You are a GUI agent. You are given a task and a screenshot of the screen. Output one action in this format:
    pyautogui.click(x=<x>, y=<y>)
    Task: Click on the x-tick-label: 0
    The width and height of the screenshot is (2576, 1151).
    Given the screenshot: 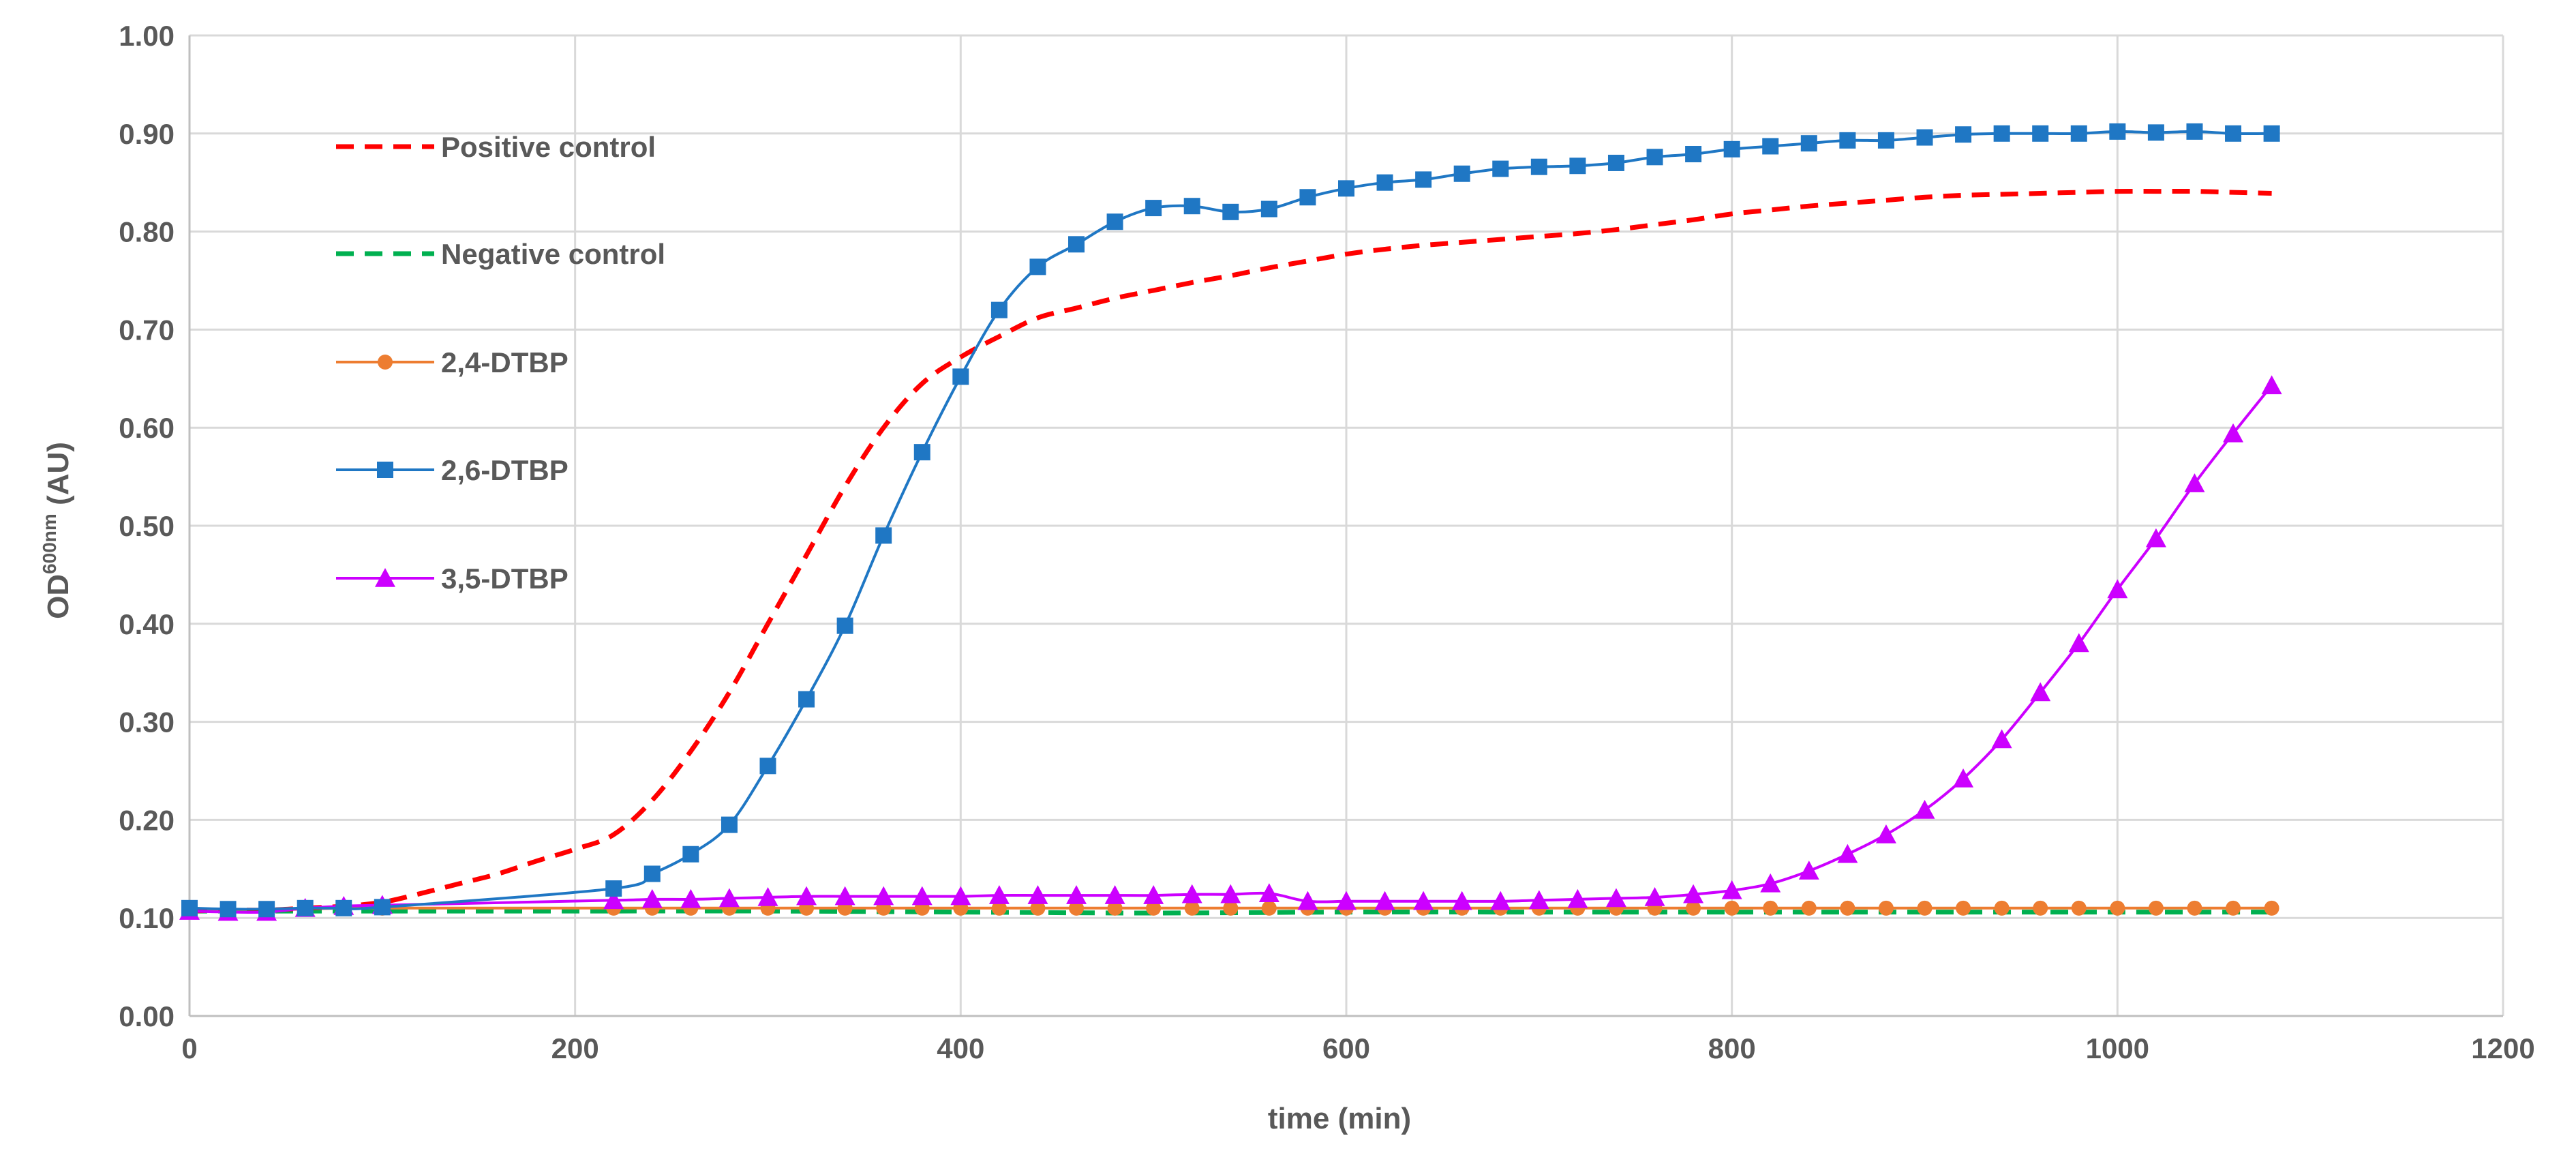 What is the action you would take?
    pyautogui.click(x=189, y=1048)
    